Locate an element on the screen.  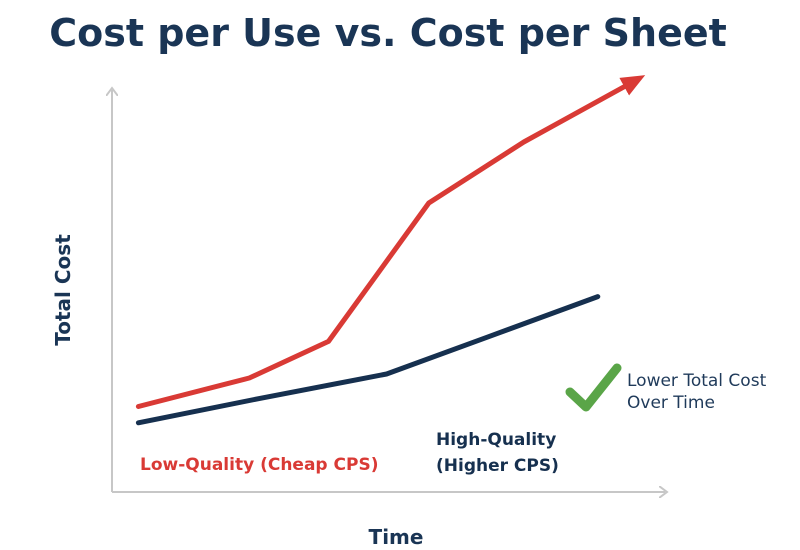
high-quality-series-line is located at coordinates (368, 360).